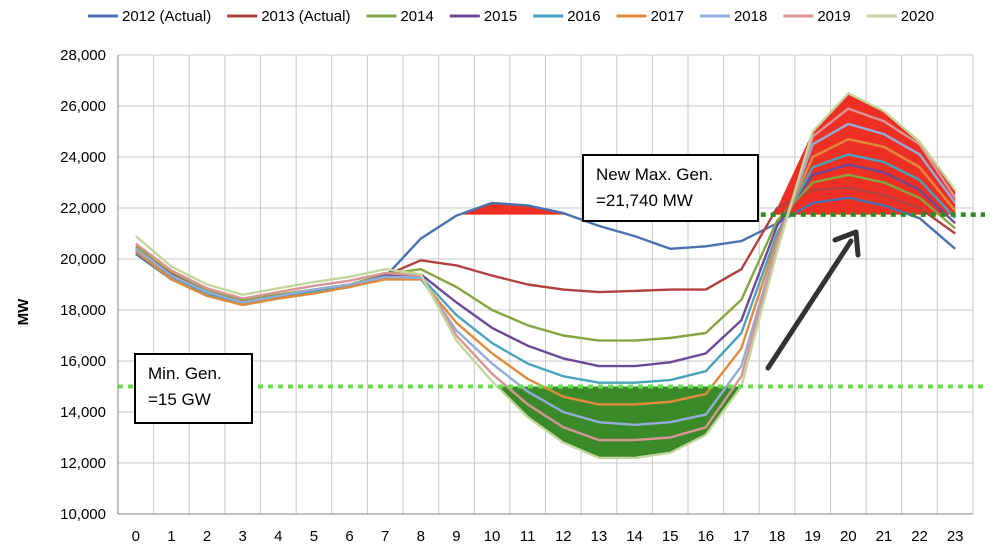 The height and width of the screenshot is (557, 1000). I want to click on y-tick-label: 20,000, so click(83, 259).